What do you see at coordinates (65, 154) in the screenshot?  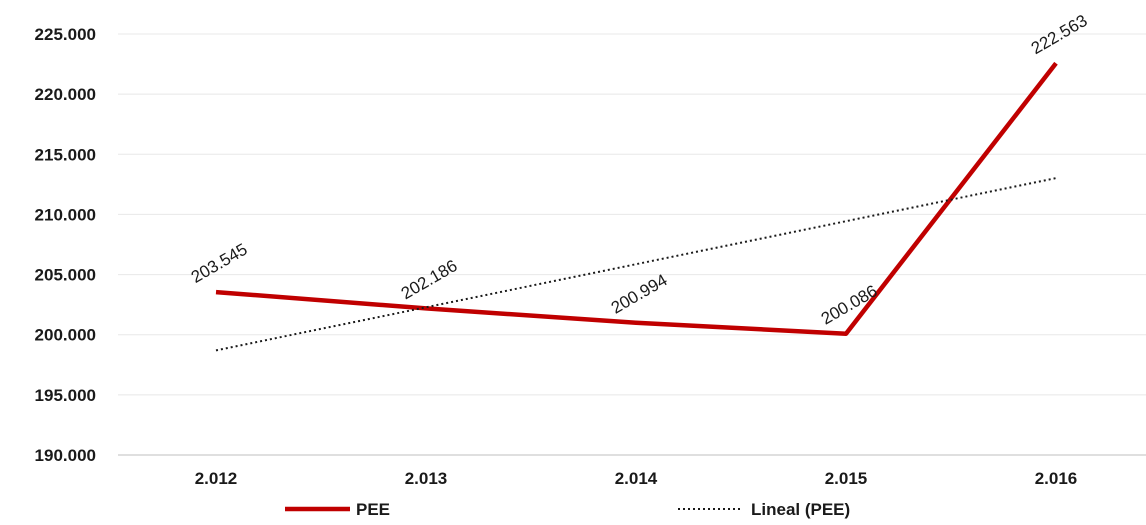 I see `y-tick-label: 215.000` at bounding box center [65, 154].